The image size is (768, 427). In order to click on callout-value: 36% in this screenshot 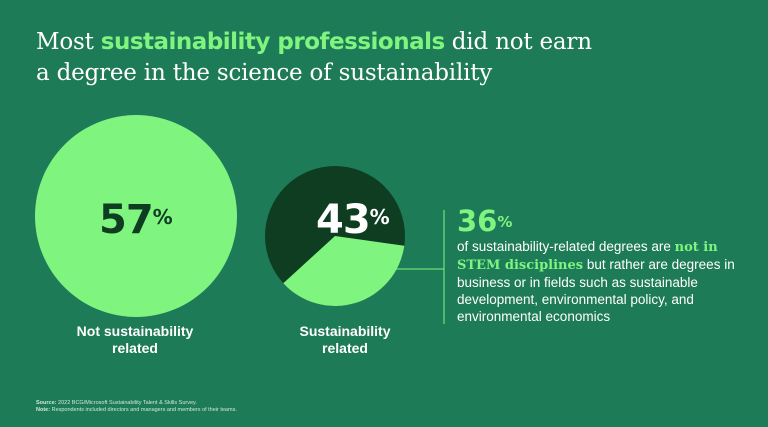, I will do `click(484, 221)`.